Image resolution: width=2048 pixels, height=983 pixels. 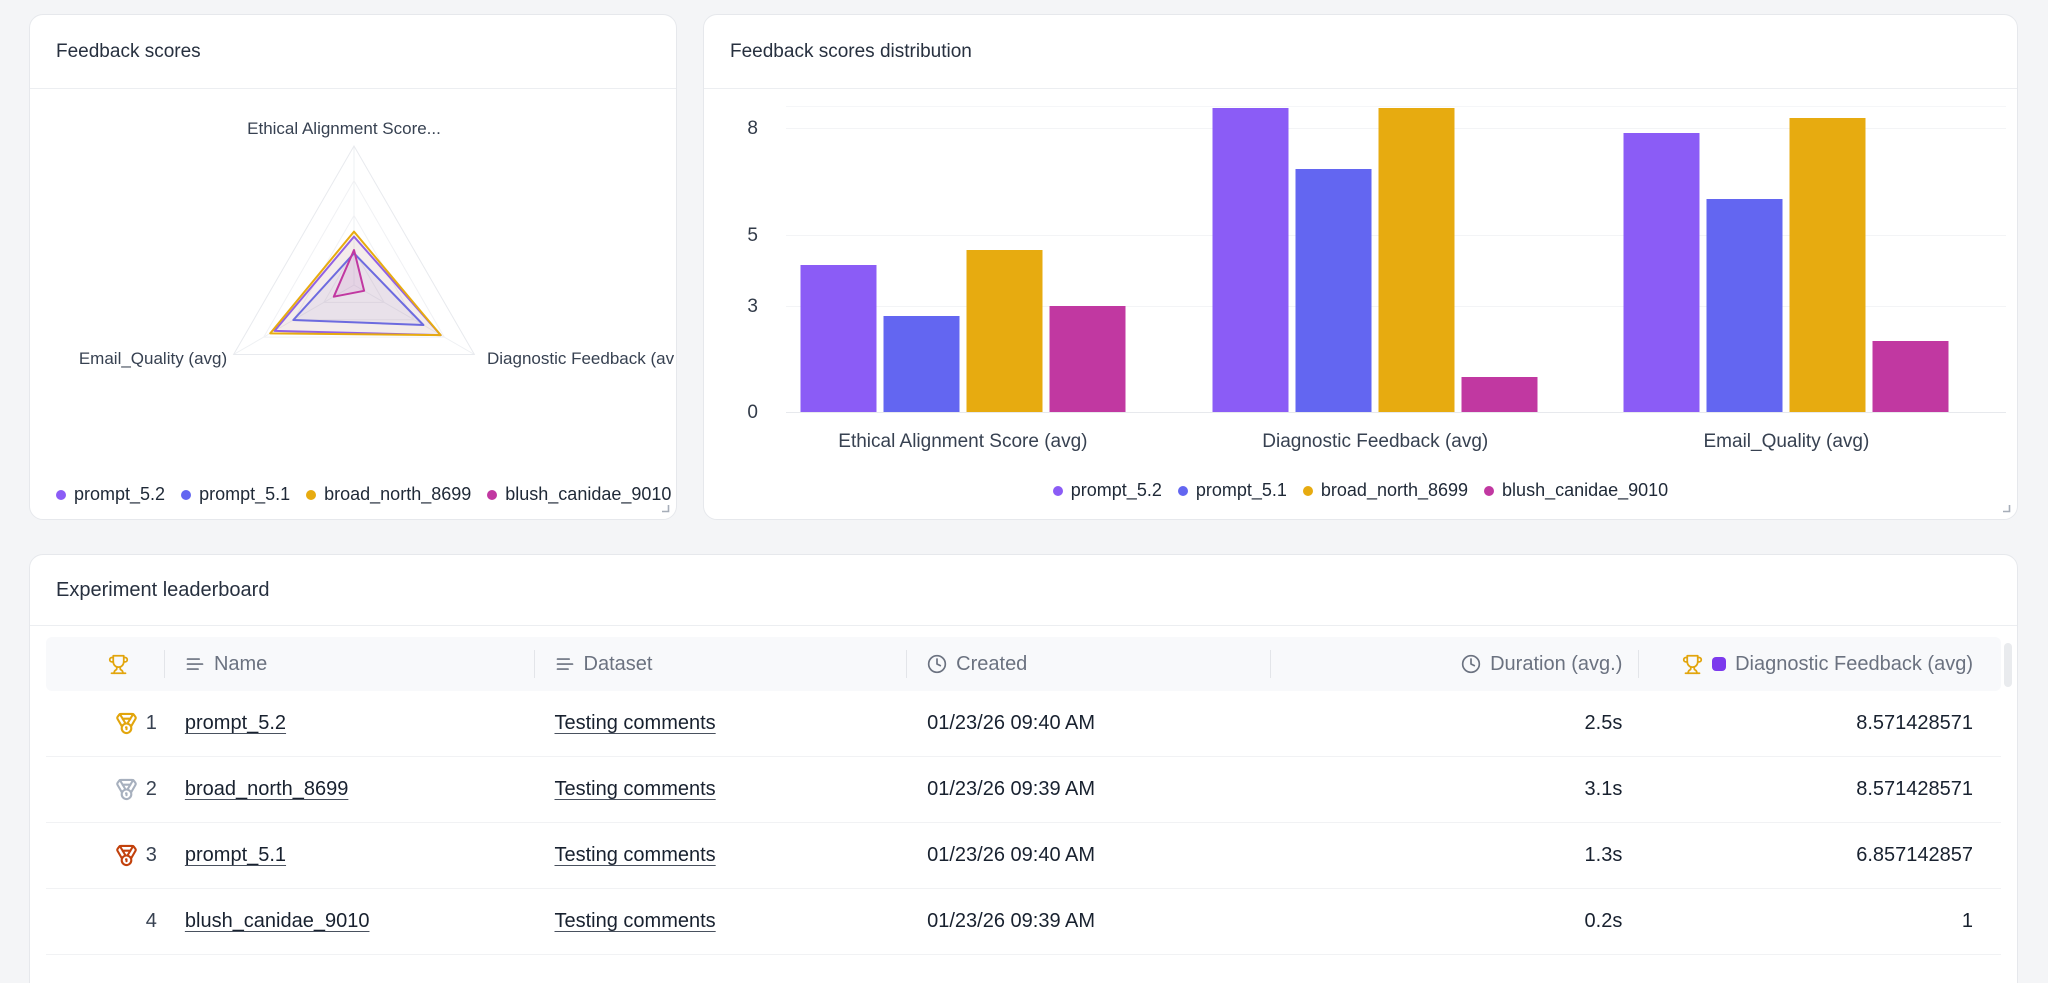 I want to click on medal-slot-empty, so click(x=126, y=921).